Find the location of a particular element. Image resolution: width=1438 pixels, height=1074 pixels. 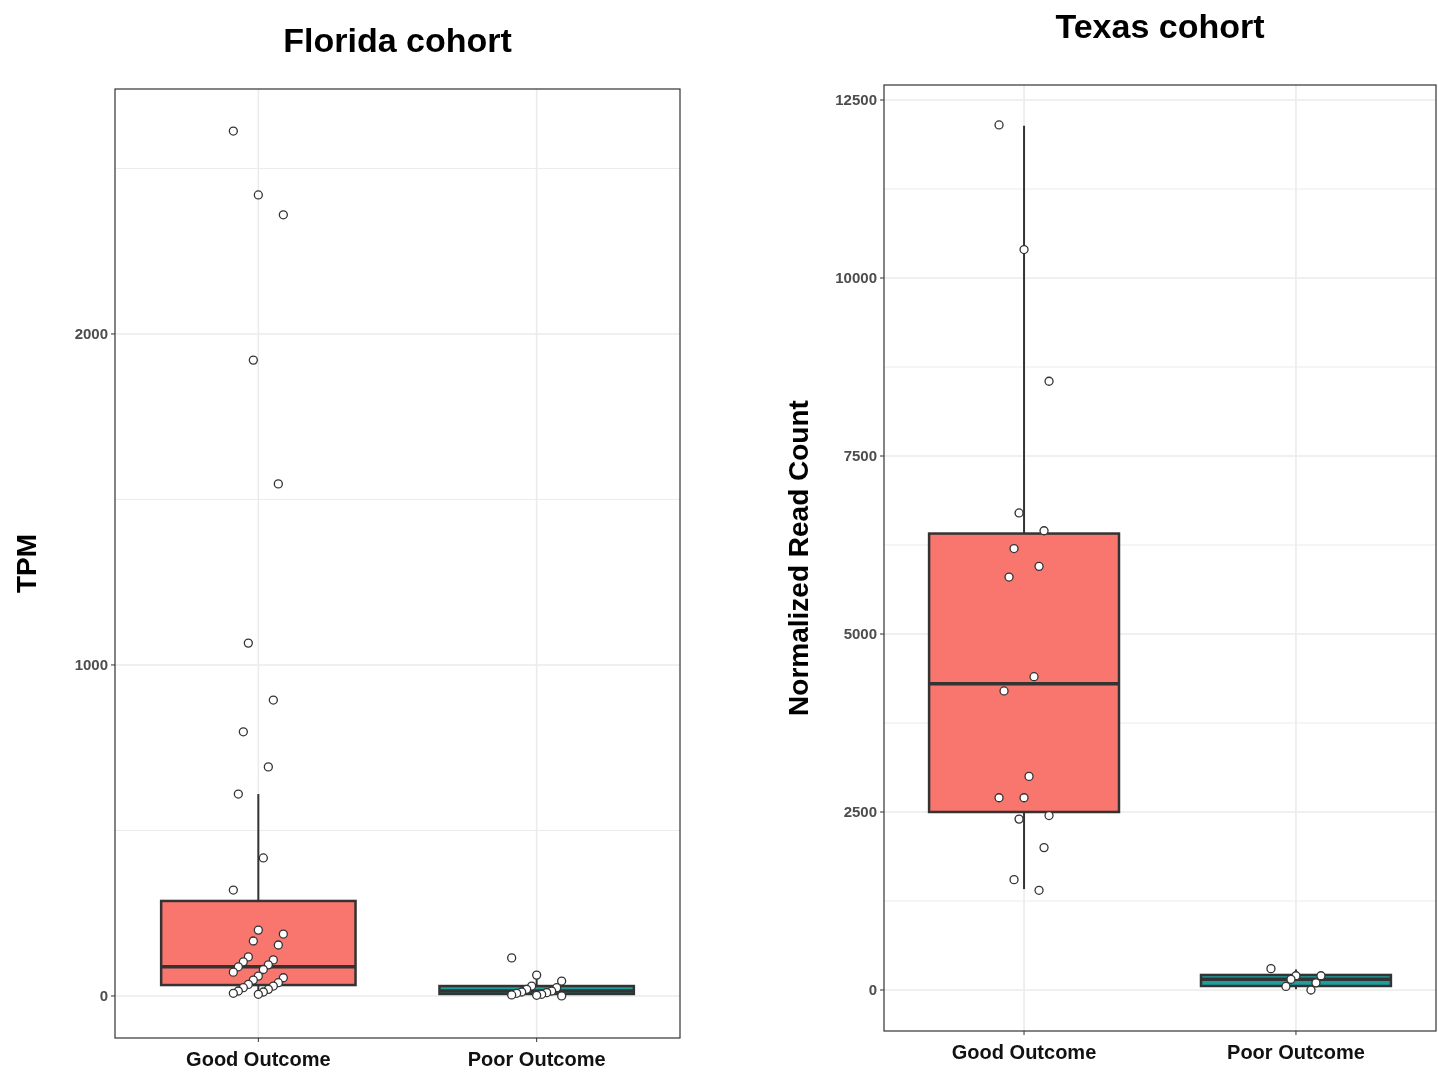

chart-title: Texas cohort is located at coordinates (1160, 26).